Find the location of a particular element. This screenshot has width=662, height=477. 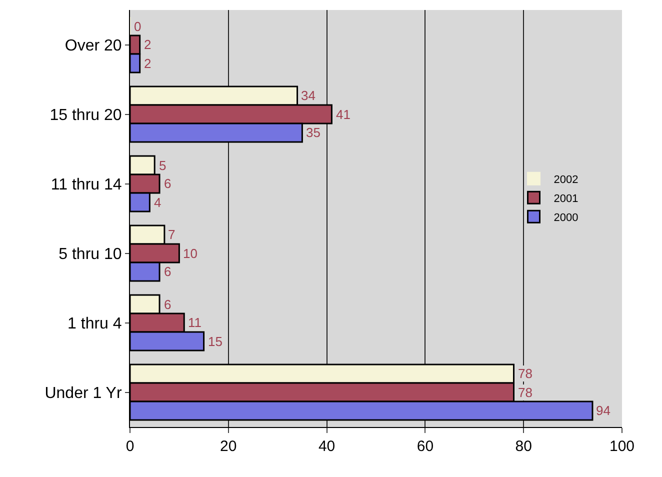

data-label: 11 is located at coordinates (195, 322).